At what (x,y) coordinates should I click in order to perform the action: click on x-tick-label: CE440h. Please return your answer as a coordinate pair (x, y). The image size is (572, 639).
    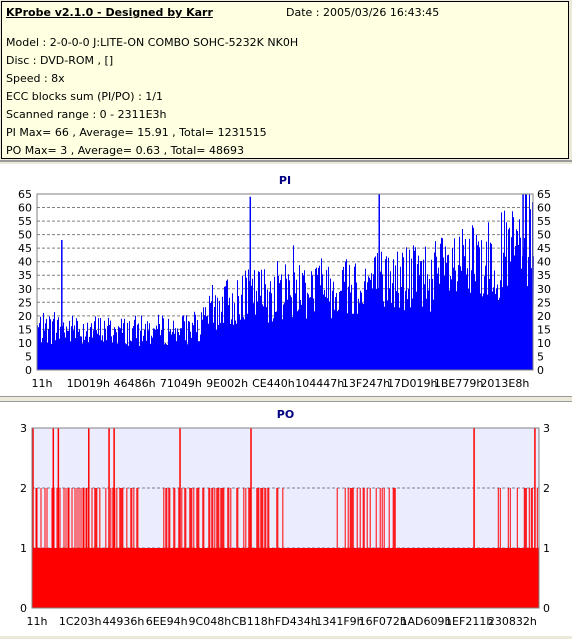
    Looking at the image, I should click on (273, 383).